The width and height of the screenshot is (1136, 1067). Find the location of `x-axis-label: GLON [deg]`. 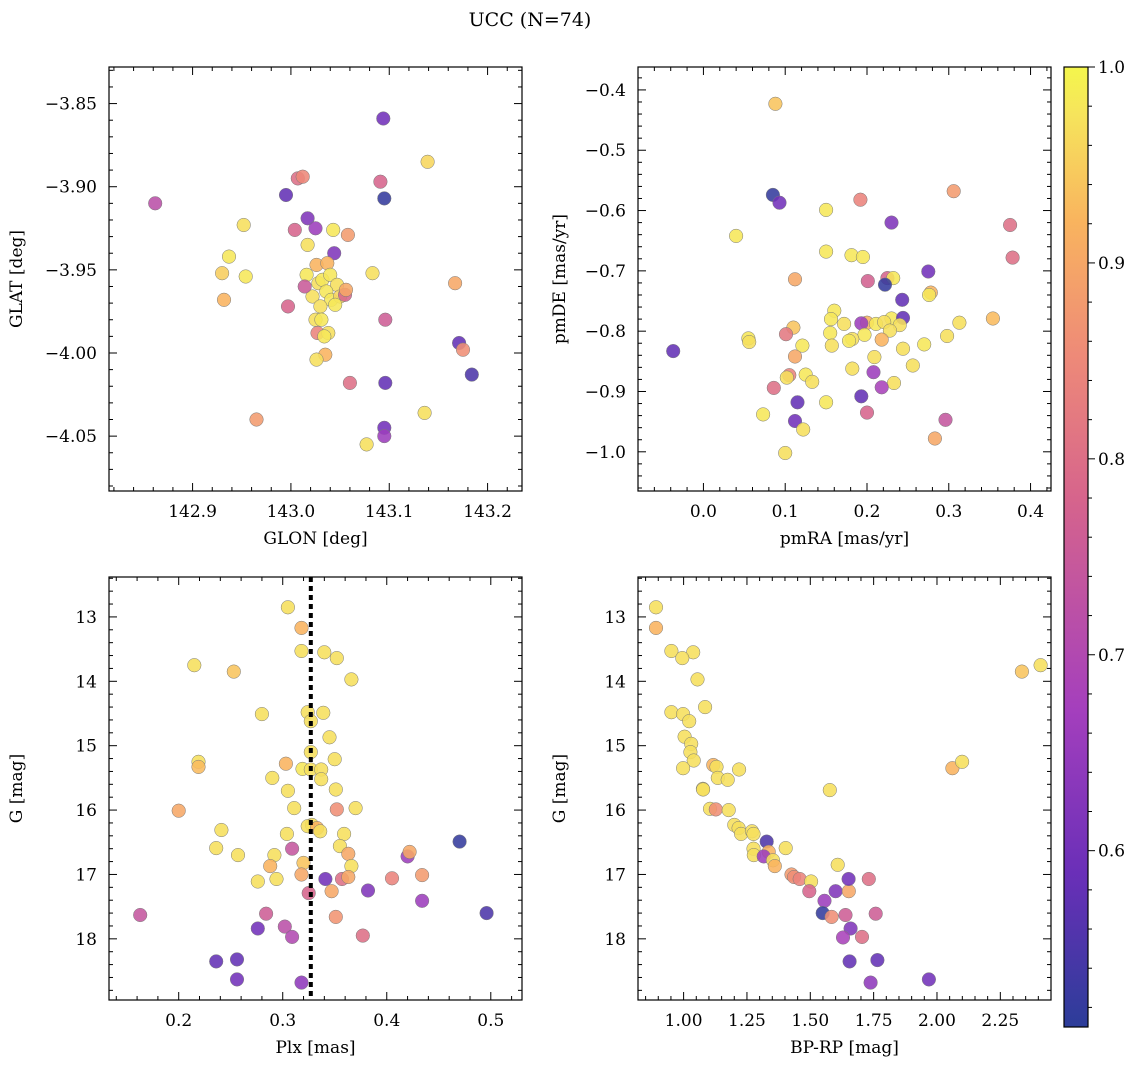

x-axis-label: GLON [deg] is located at coordinates (315, 539).